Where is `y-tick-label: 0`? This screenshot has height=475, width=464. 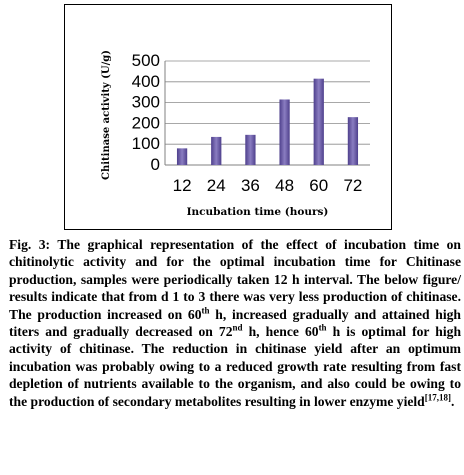
y-tick-label: 0 is located at coordinates (155, 164).